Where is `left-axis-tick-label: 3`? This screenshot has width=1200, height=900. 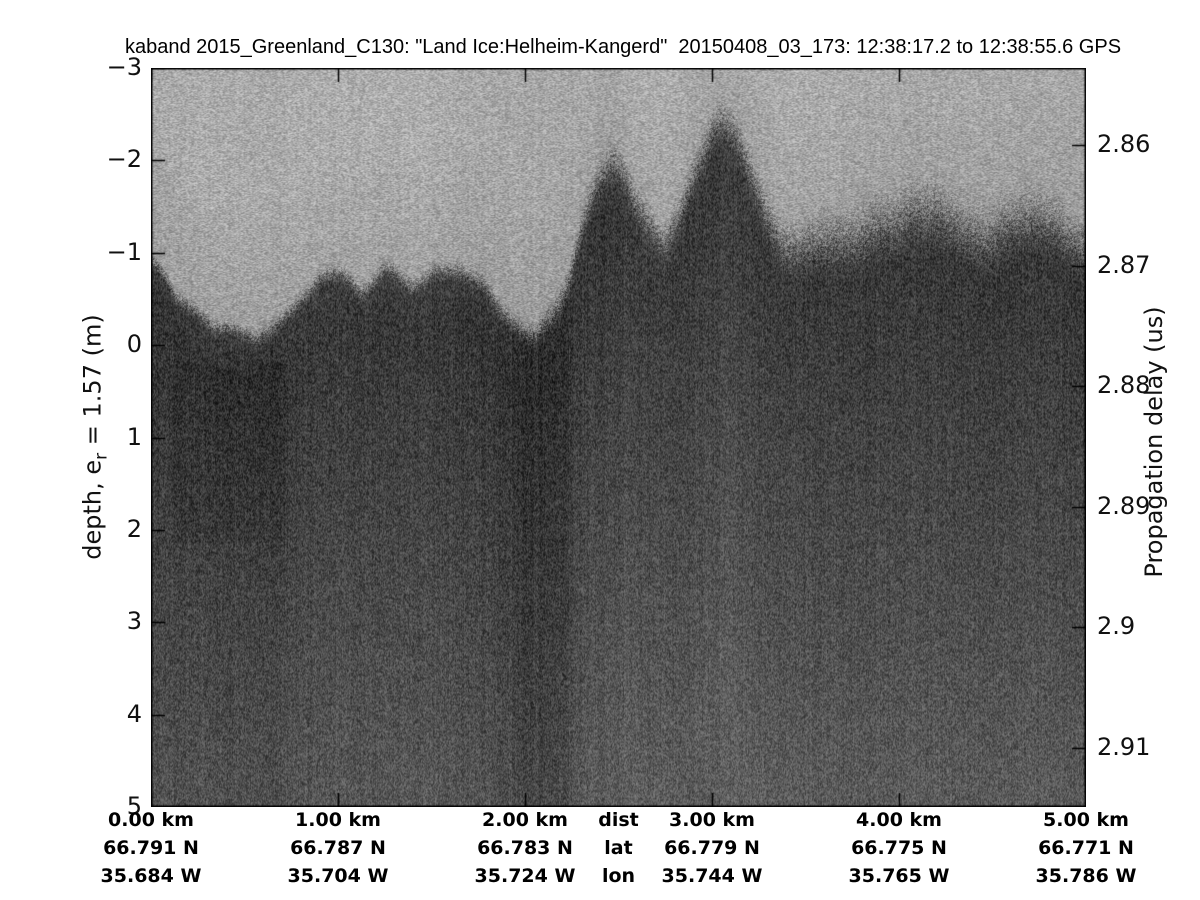 left-axis-tick-label: 3 is located at coordinates (134, 621).